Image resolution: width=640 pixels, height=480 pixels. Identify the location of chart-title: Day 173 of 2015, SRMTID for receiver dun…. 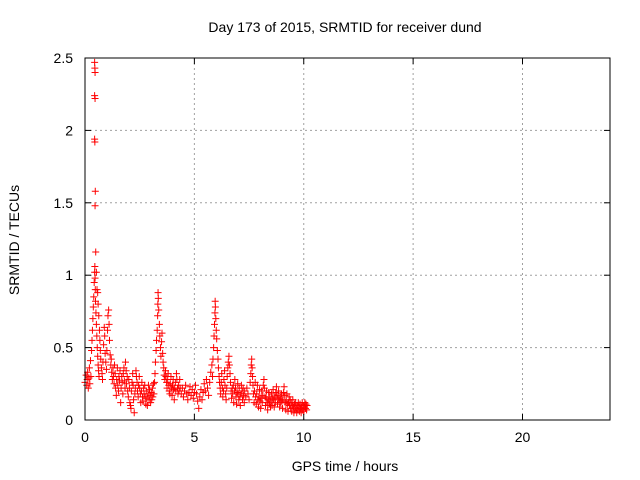
(344, 27).